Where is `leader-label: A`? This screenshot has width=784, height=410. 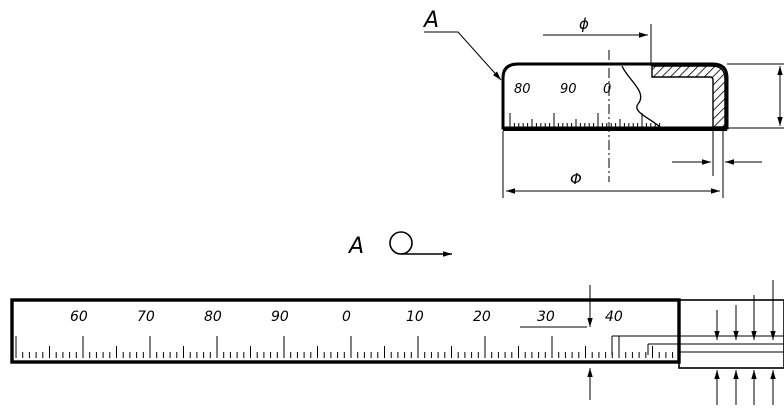
leader-label: A is located at coordinates (430, 20).